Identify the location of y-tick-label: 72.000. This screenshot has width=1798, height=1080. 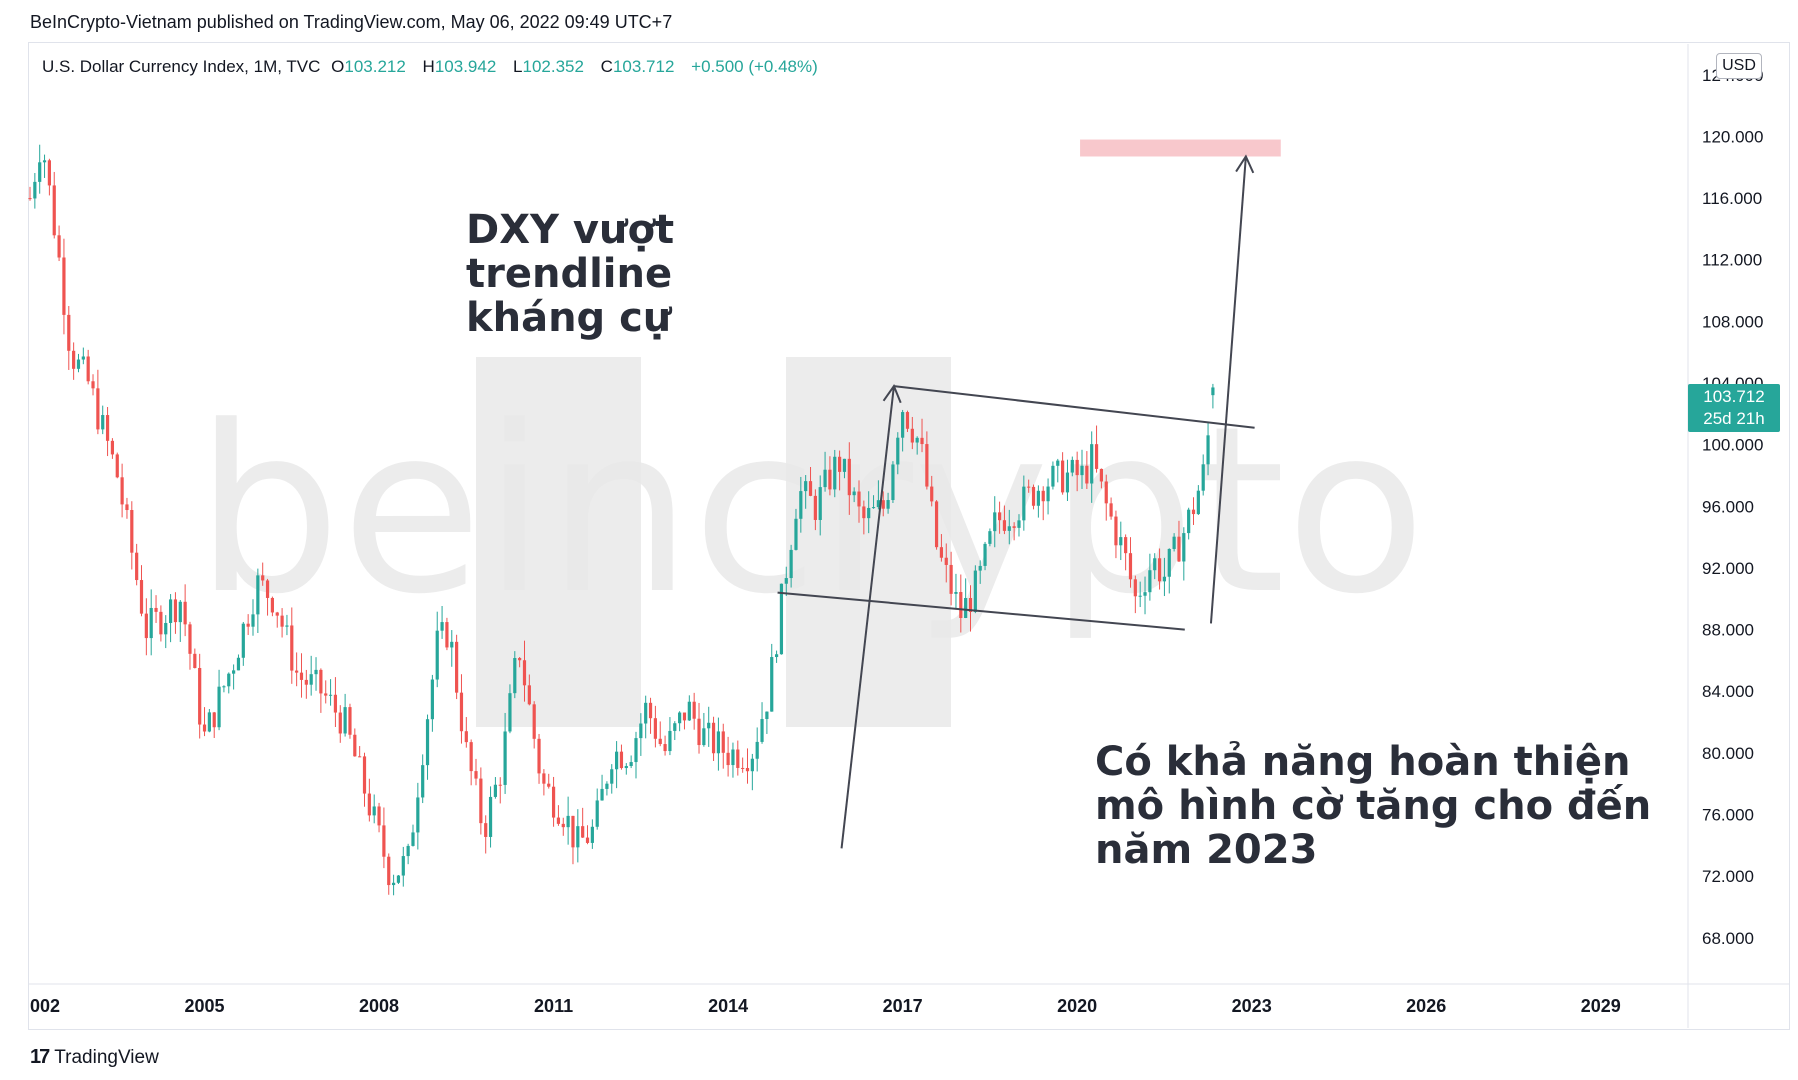
(1728, 876).